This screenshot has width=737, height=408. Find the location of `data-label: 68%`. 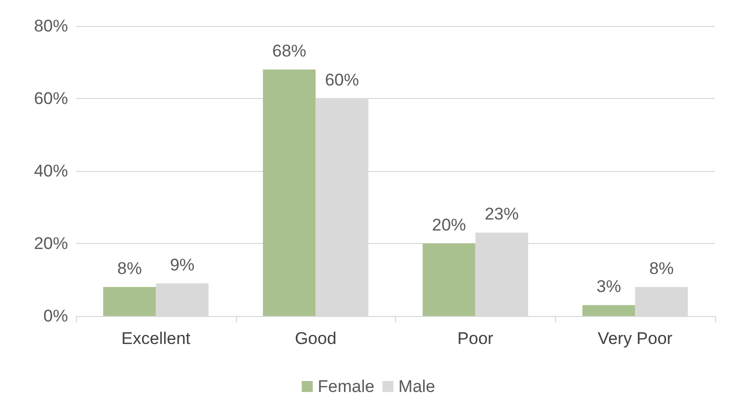

data-label: 68% is located at coordinates (289, 51).